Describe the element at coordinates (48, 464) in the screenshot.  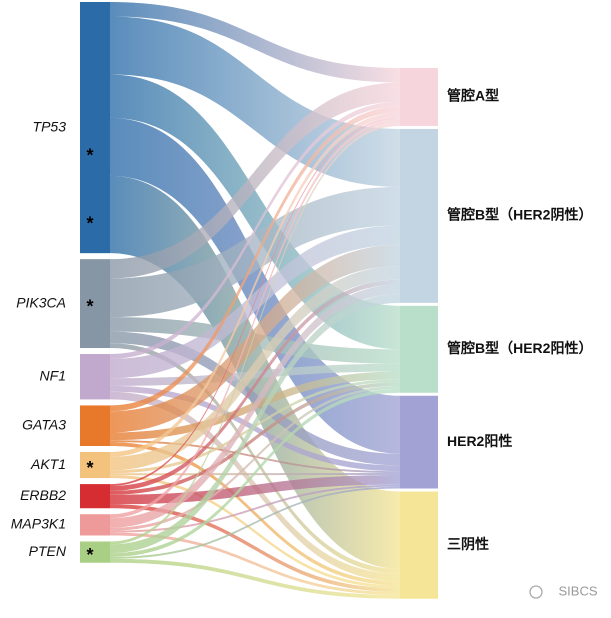
I see `source-label: AKT1` at that location.